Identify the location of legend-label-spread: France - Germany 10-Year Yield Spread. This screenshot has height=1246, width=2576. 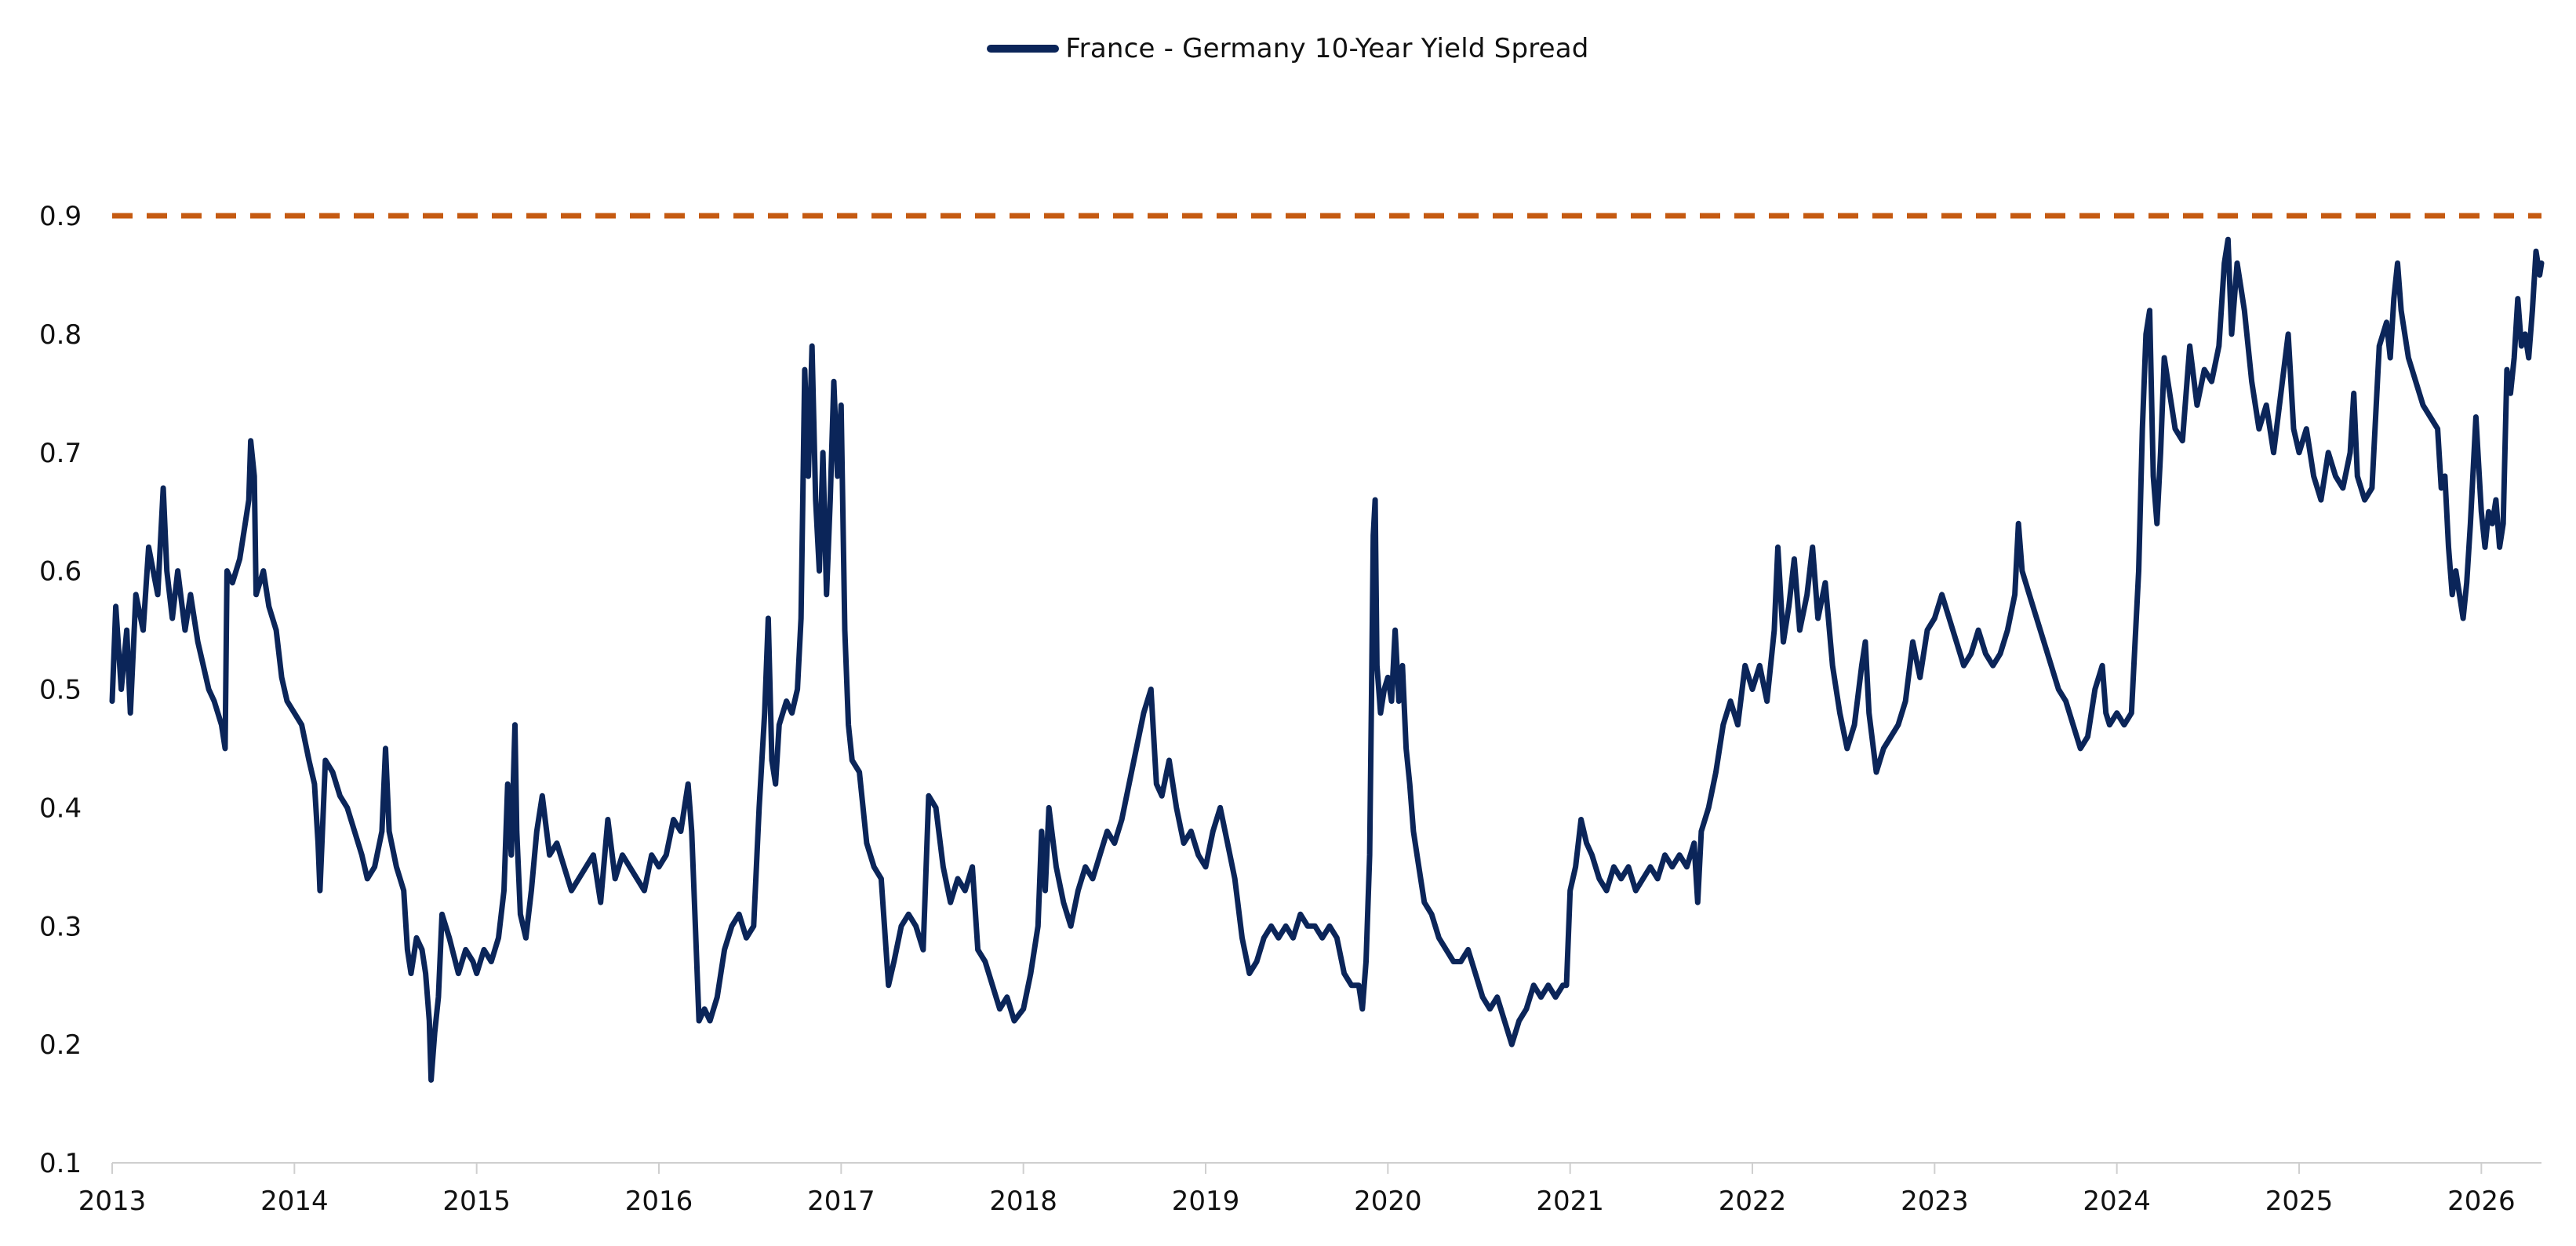
(1327, 49).